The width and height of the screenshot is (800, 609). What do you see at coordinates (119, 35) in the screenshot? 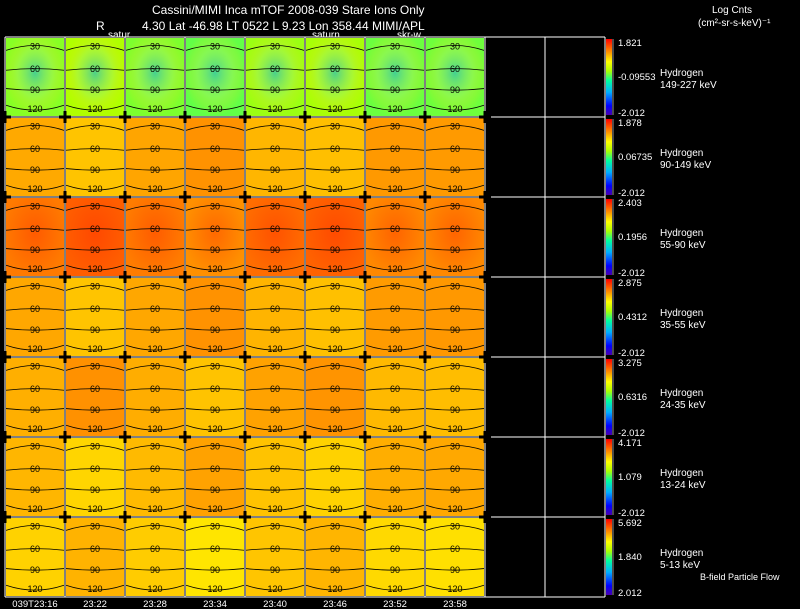
I see `overlap-marker-1: satur` at bounding box center [119, 35].